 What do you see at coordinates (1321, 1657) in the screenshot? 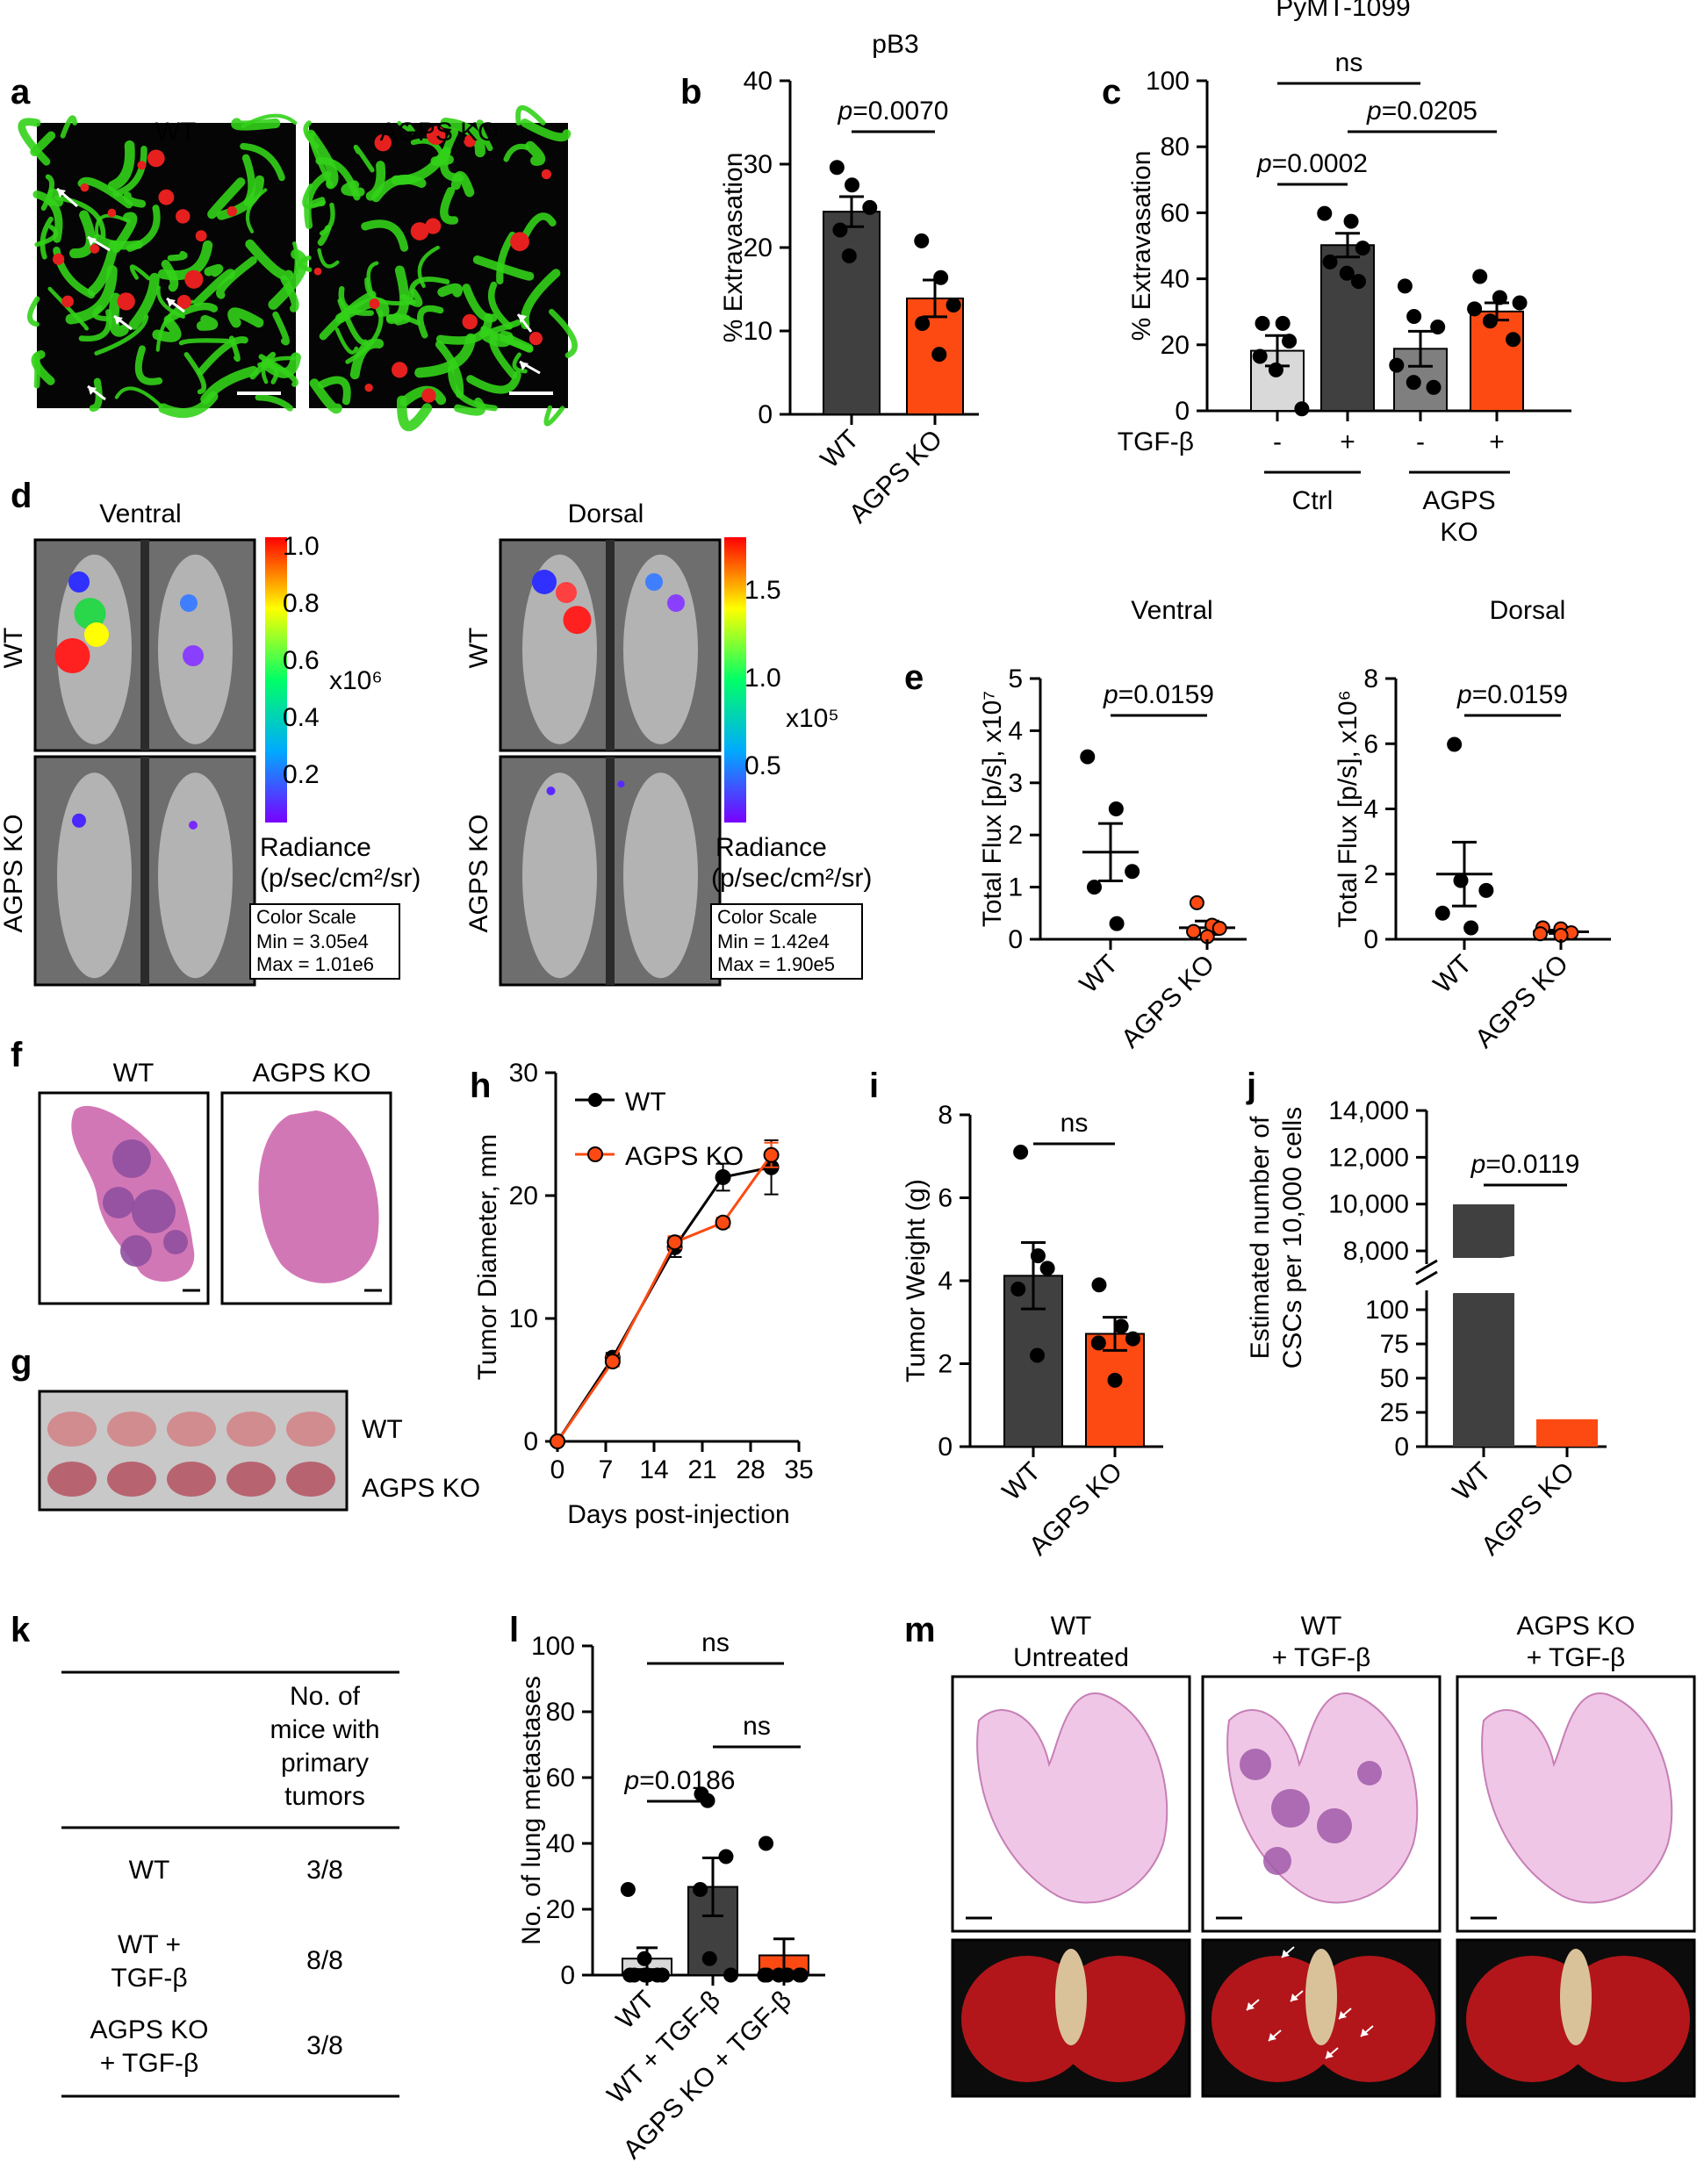
I see `lung-subtitle: + TGF-β` at bounding box center [1321, 1657].